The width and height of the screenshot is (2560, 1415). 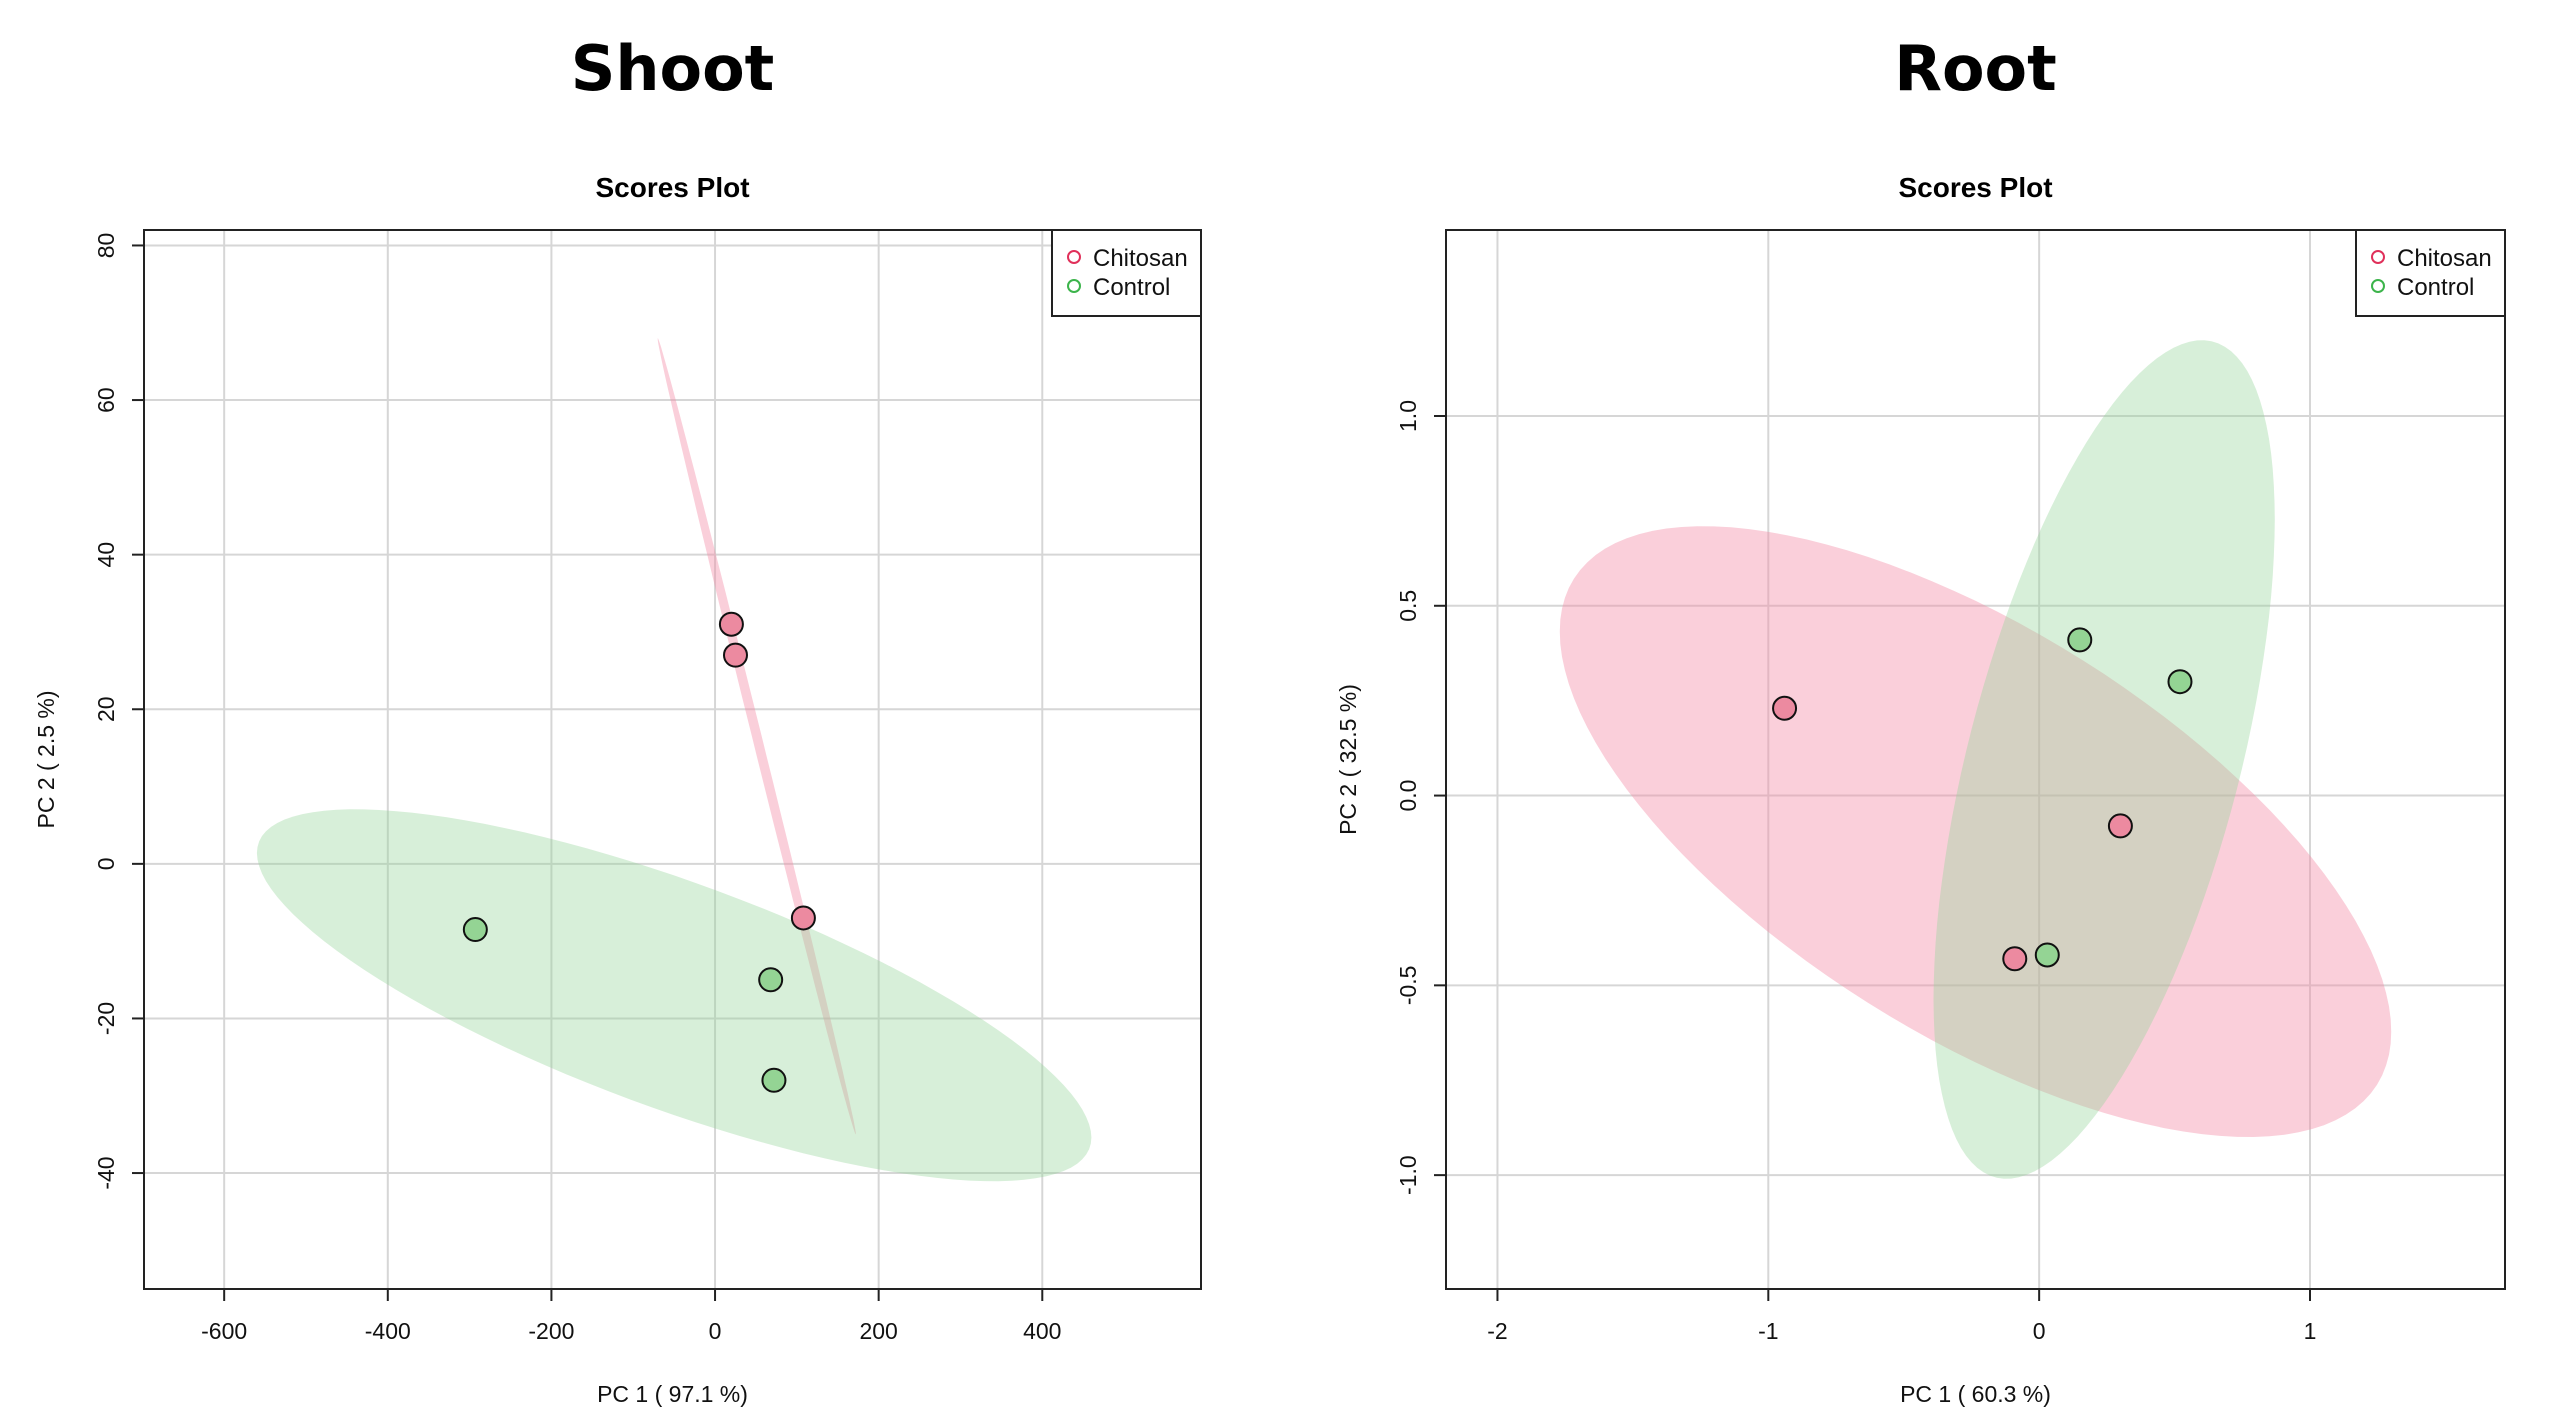 I want to click on tick-label-x: -600, so click(x=224, y=1331).